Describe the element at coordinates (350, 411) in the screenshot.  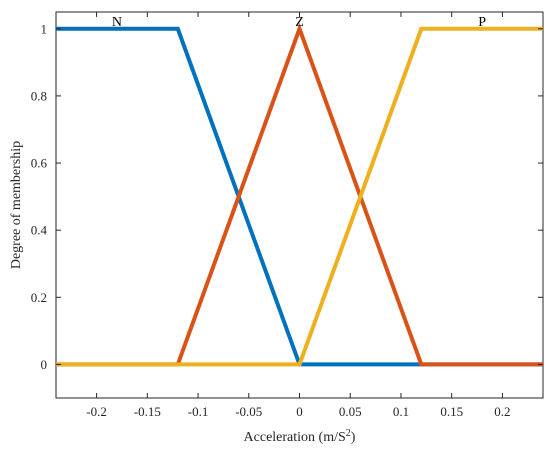
I see `x-tick-label: 0.05` at that location.